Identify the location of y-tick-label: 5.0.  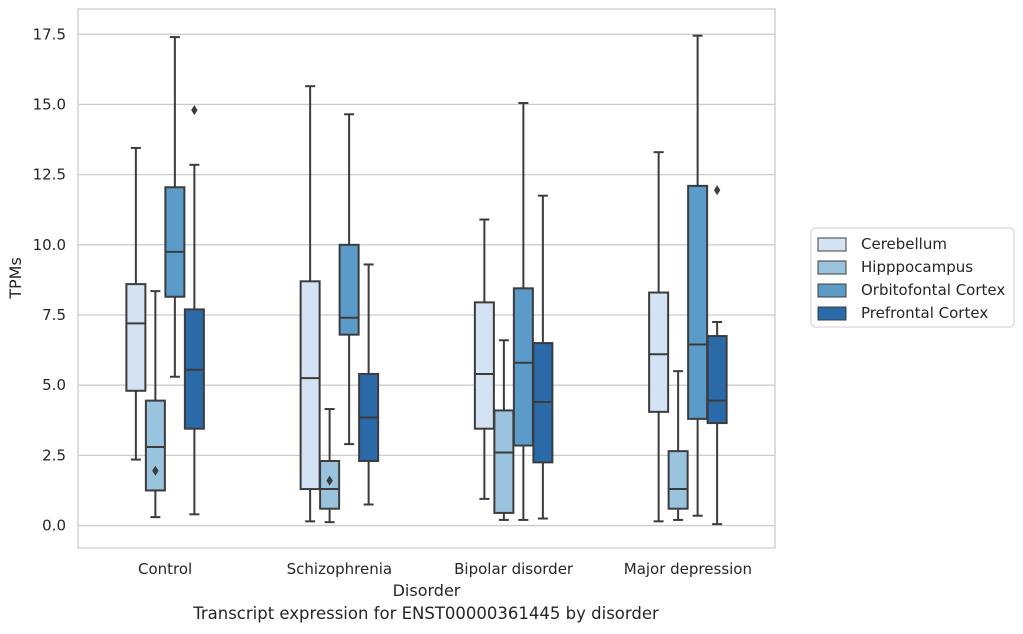
(54, 385).